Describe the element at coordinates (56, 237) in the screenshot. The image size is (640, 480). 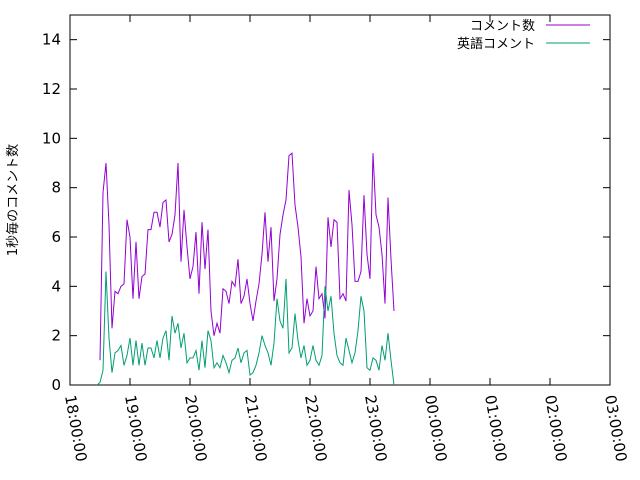
I see `y-tick-label: 6` at that location.